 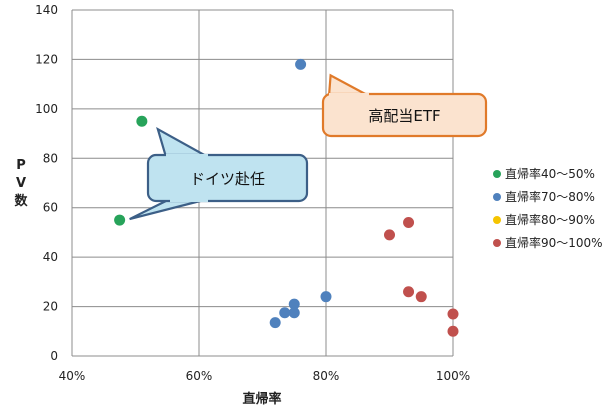 What do you see at coordinates (326, 376) in the screenshot?
I see `x-tick-label: 80%` at bounding box center [326, 376].